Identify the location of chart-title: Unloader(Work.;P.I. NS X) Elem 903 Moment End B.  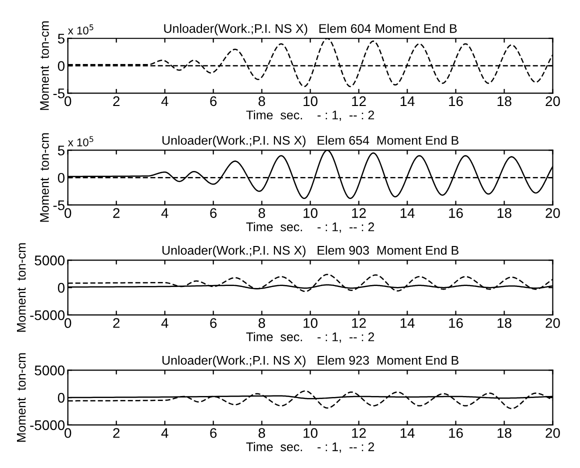
(310, 252).